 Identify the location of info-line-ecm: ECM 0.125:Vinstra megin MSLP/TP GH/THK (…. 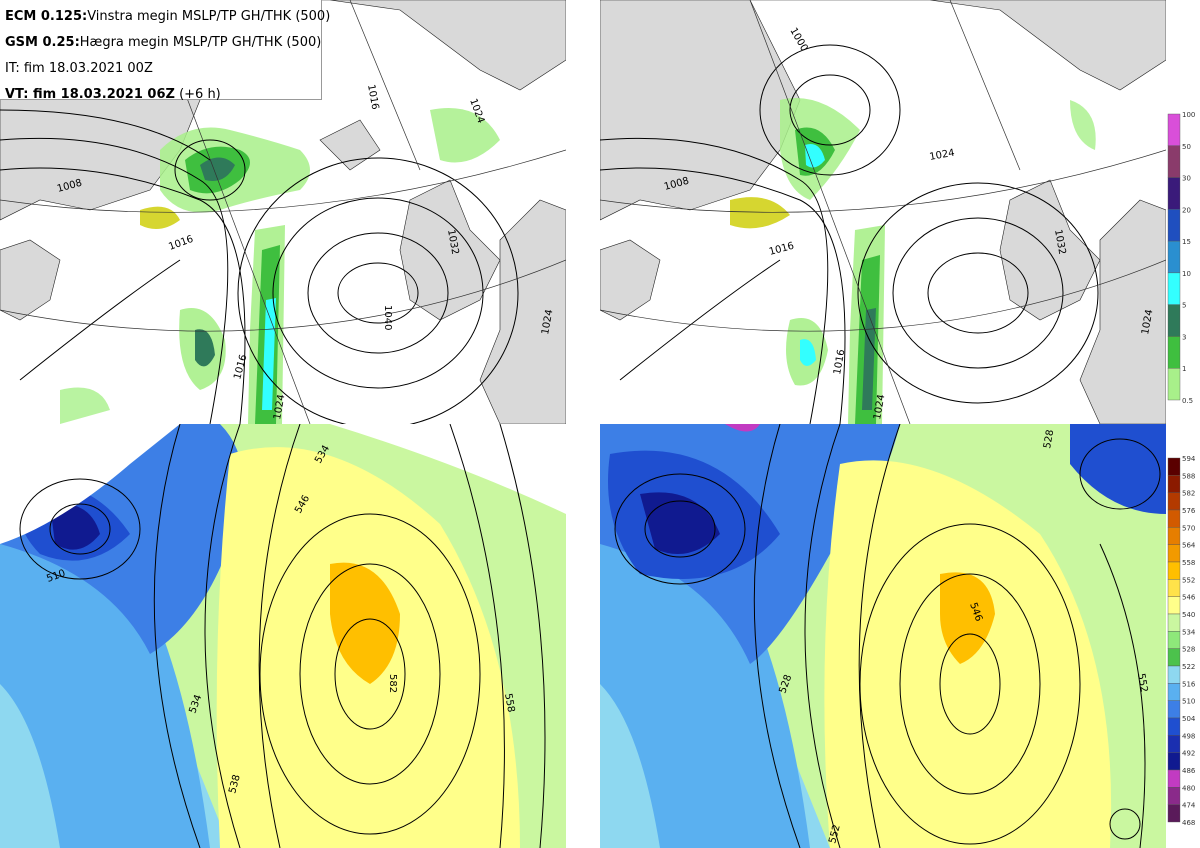
(168, 16).